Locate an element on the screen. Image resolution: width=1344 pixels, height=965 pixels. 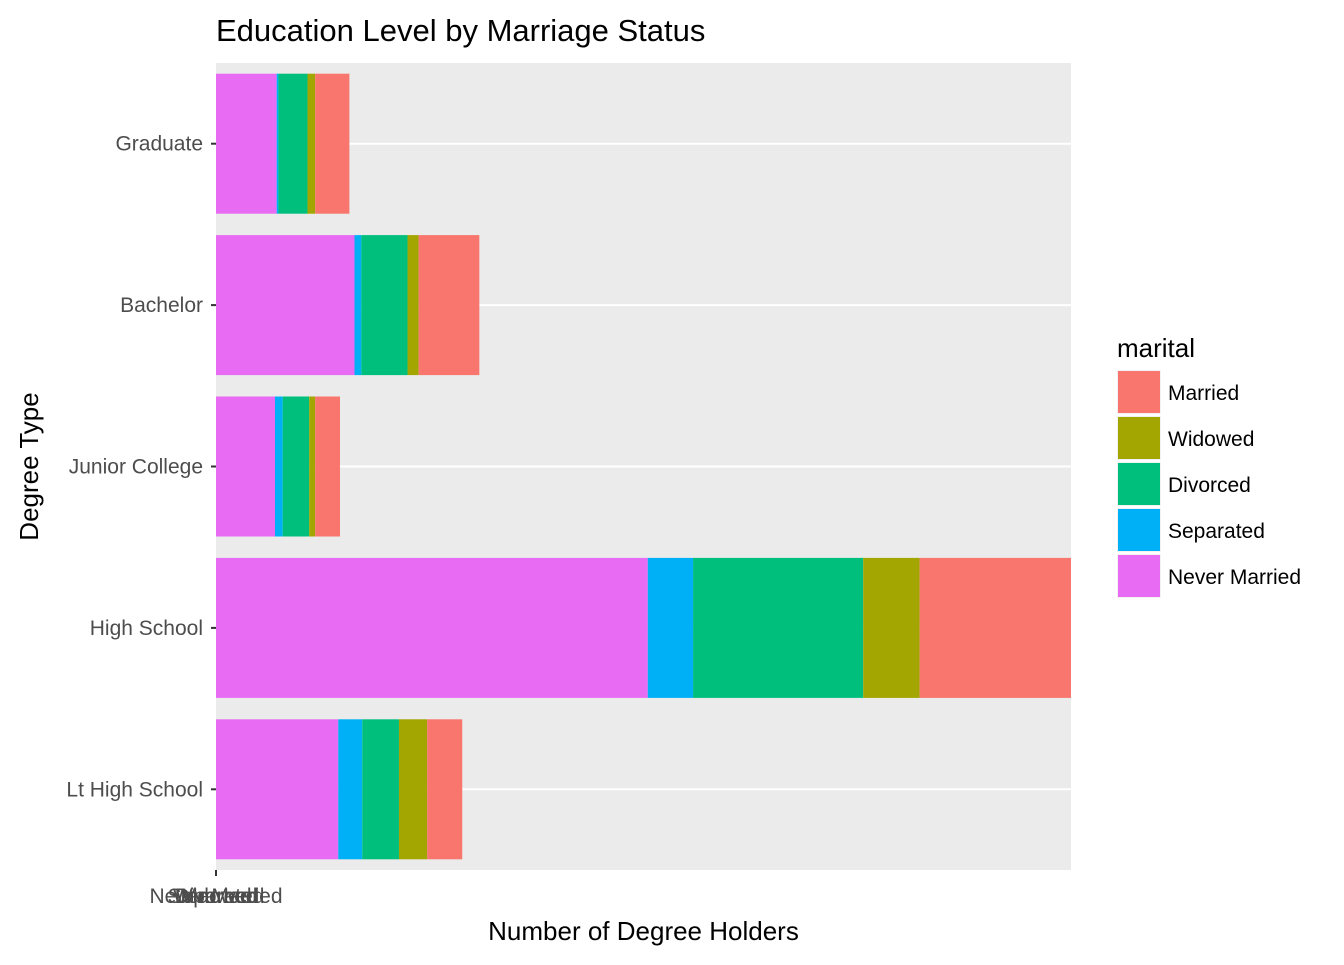
legend-label: Married is located at coordinates (1203, 393).